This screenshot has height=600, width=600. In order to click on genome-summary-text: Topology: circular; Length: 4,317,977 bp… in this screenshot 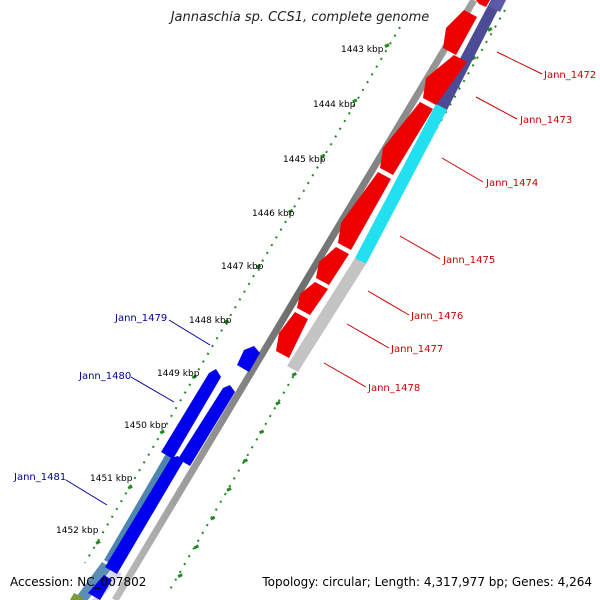, I will do `click(427, 582)`.